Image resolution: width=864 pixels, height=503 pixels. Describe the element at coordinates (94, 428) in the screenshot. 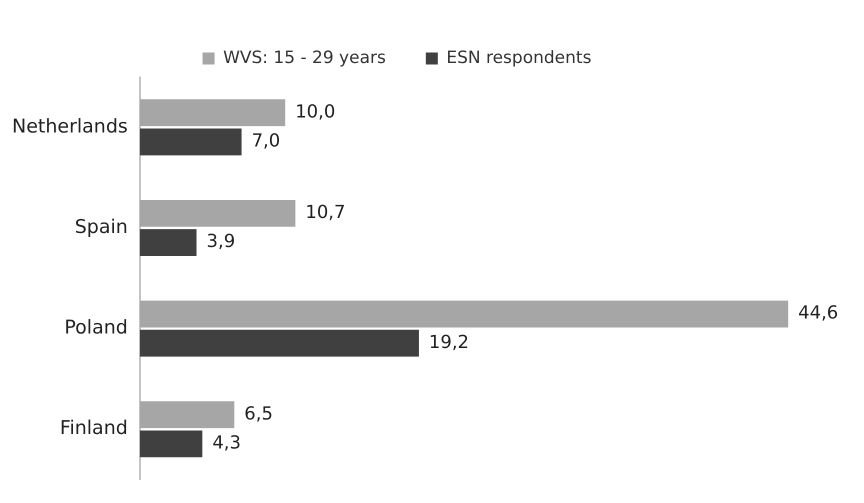

I see `y-tick-label: Finland` at that location.